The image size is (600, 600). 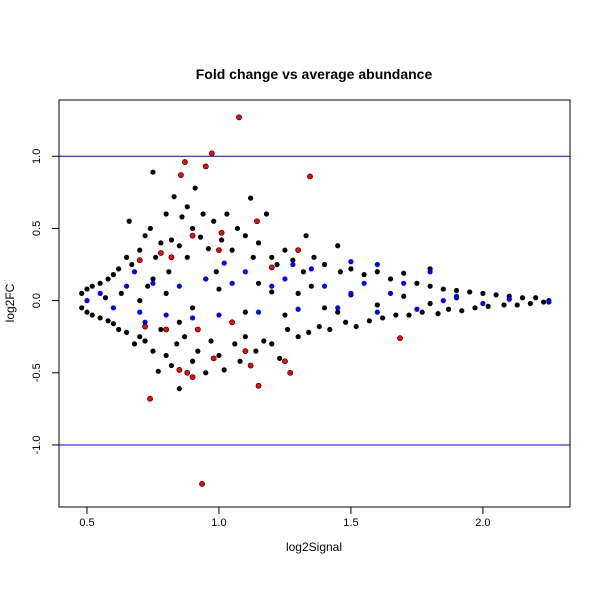 What do you see at coordinates (37, 300) in the screenshot?
I see `y-tick-label: 0.0` at bounding box center [37, 300].